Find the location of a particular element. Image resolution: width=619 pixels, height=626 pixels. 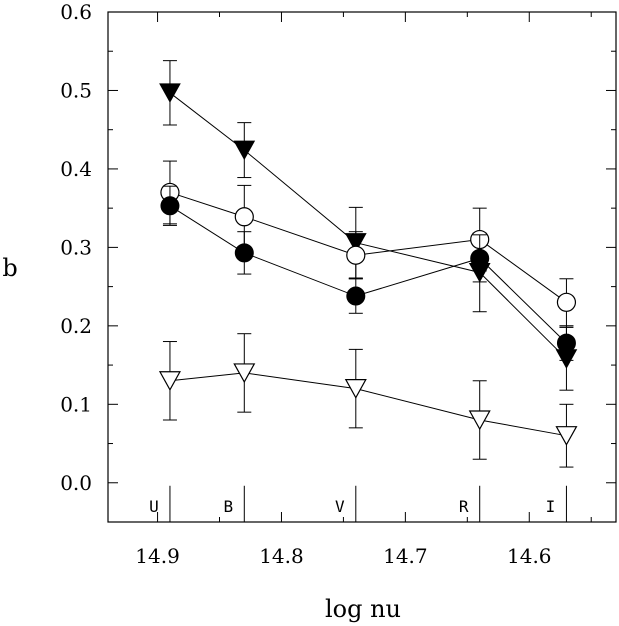

y-tick-label: 0.0 is located at coordinates (76, 483).